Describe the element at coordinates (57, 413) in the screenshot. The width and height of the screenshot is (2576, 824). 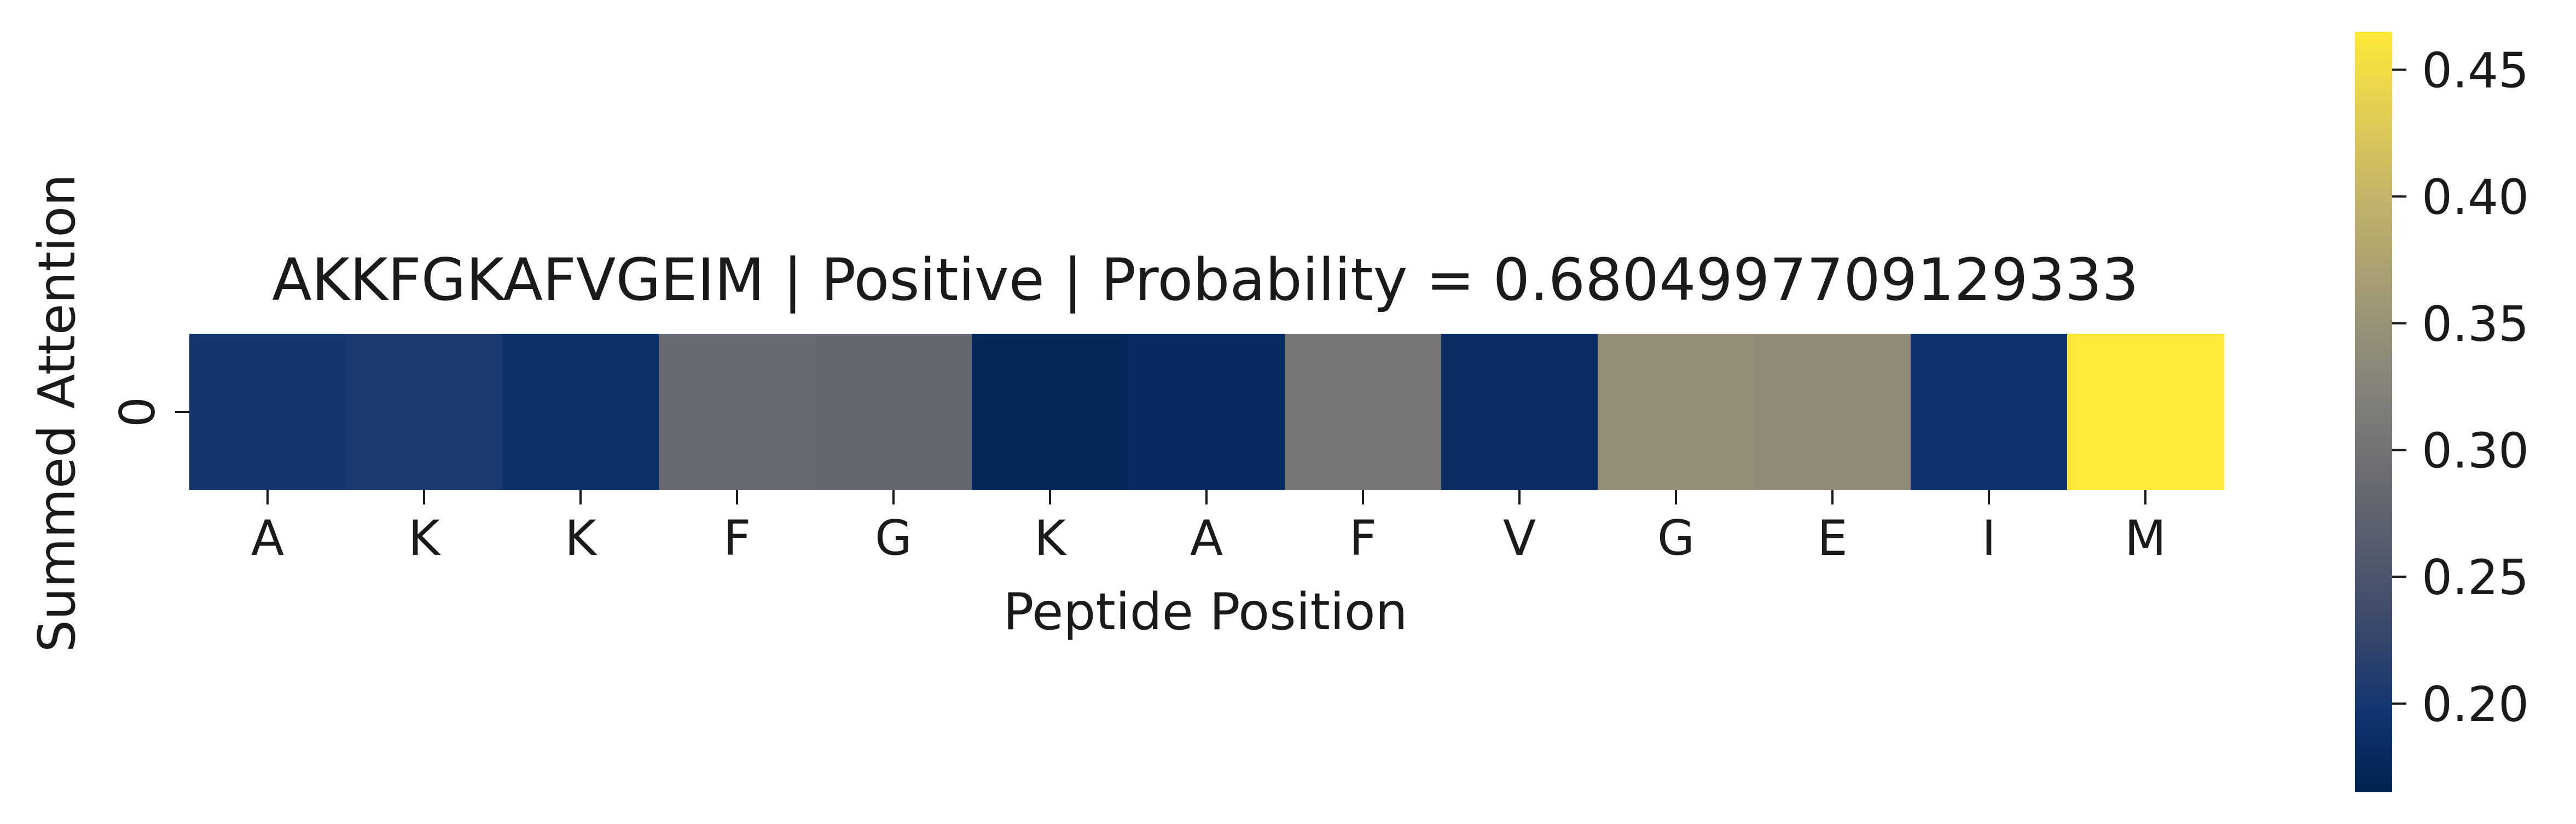
I see `y-axis-label: Summed Attention` at that location.